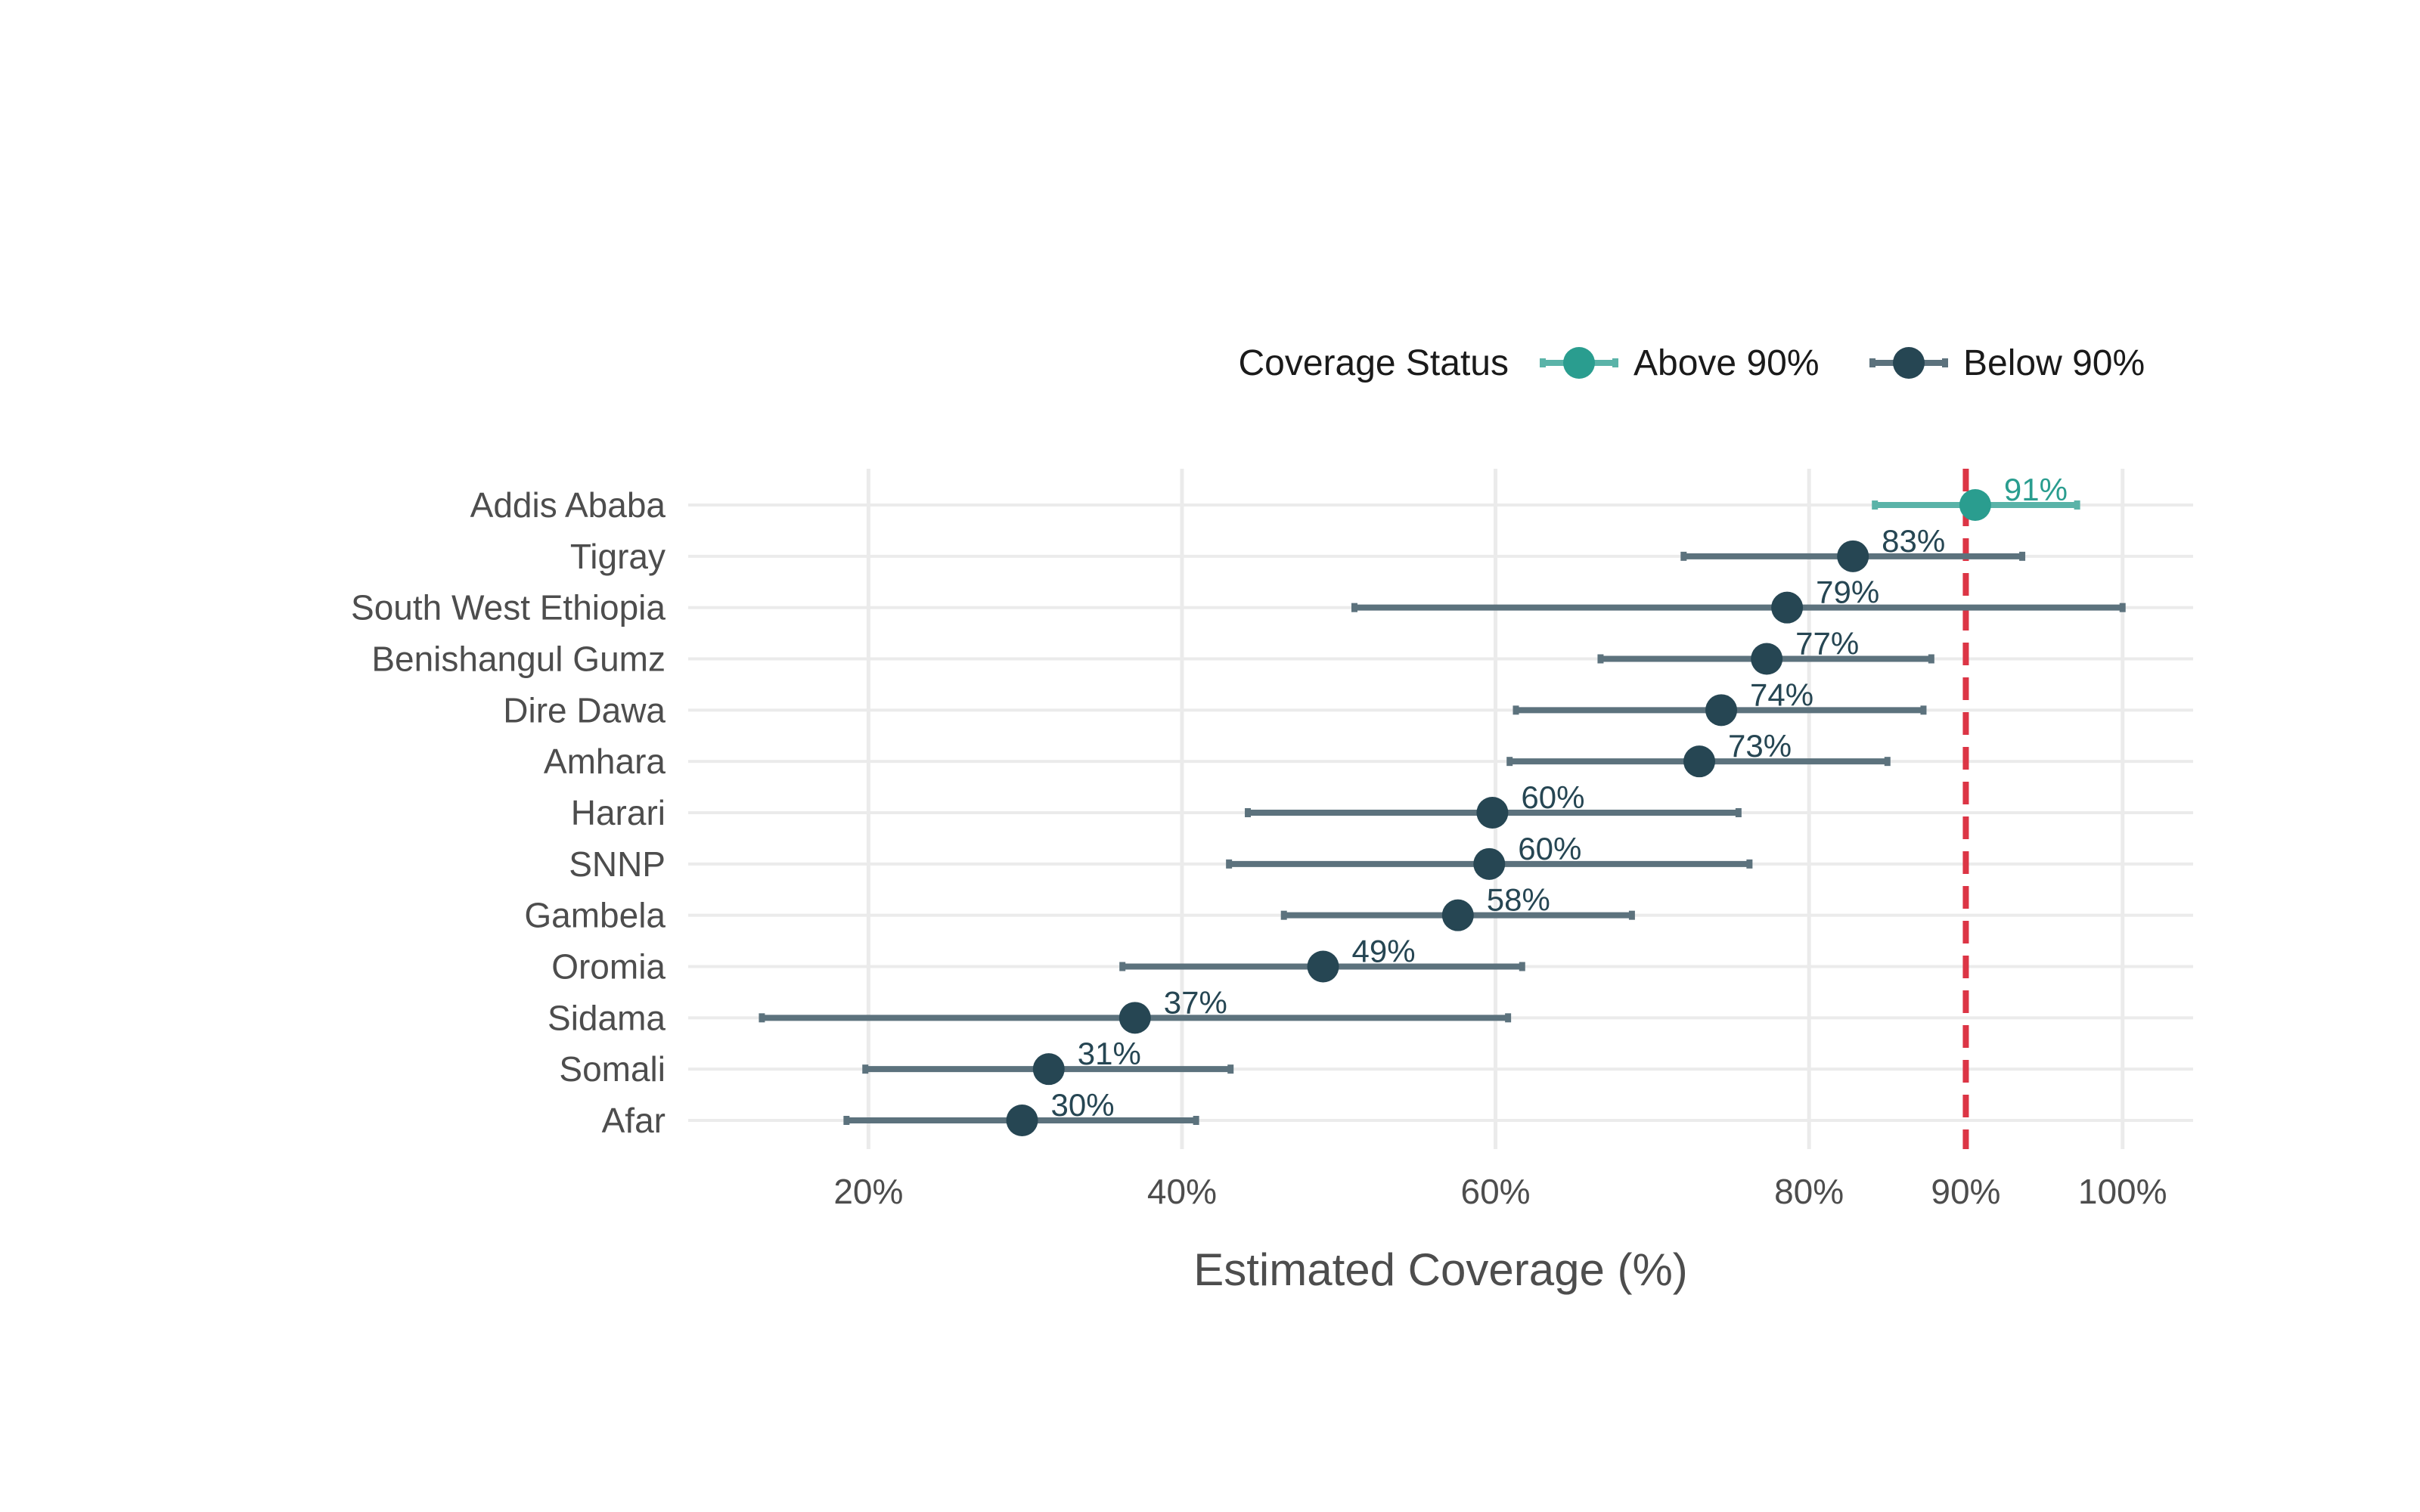 Image resolution: width=2420 pixels, height=1512 pixels. Describe the element at coordinates (634, 1120) in the screenshot. I see `y-tick-label: Afar` at that location.